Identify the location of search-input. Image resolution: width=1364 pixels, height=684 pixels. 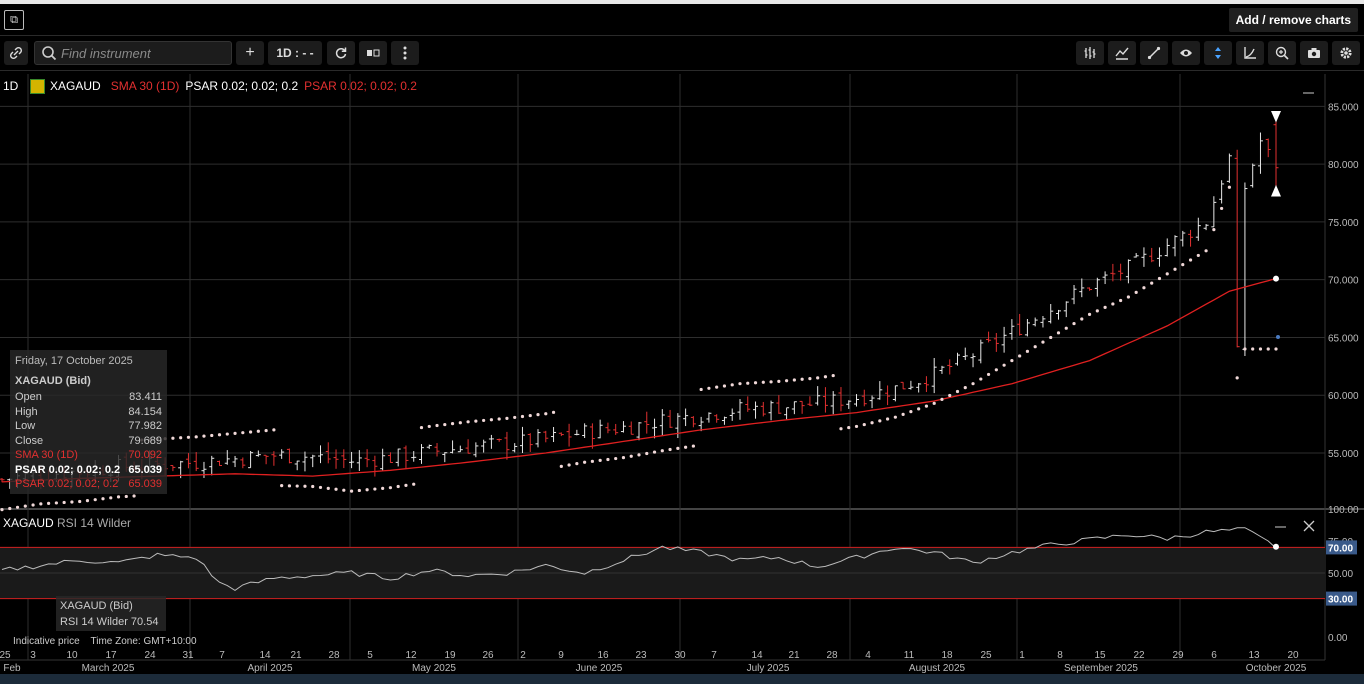
(143, 53).